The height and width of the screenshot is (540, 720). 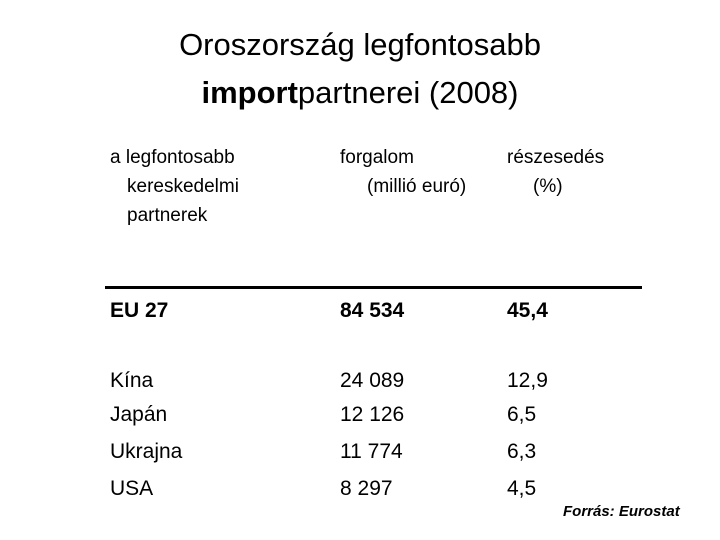 I want to click on header-cell: a legfontosabb, so click(x=172, y=157).